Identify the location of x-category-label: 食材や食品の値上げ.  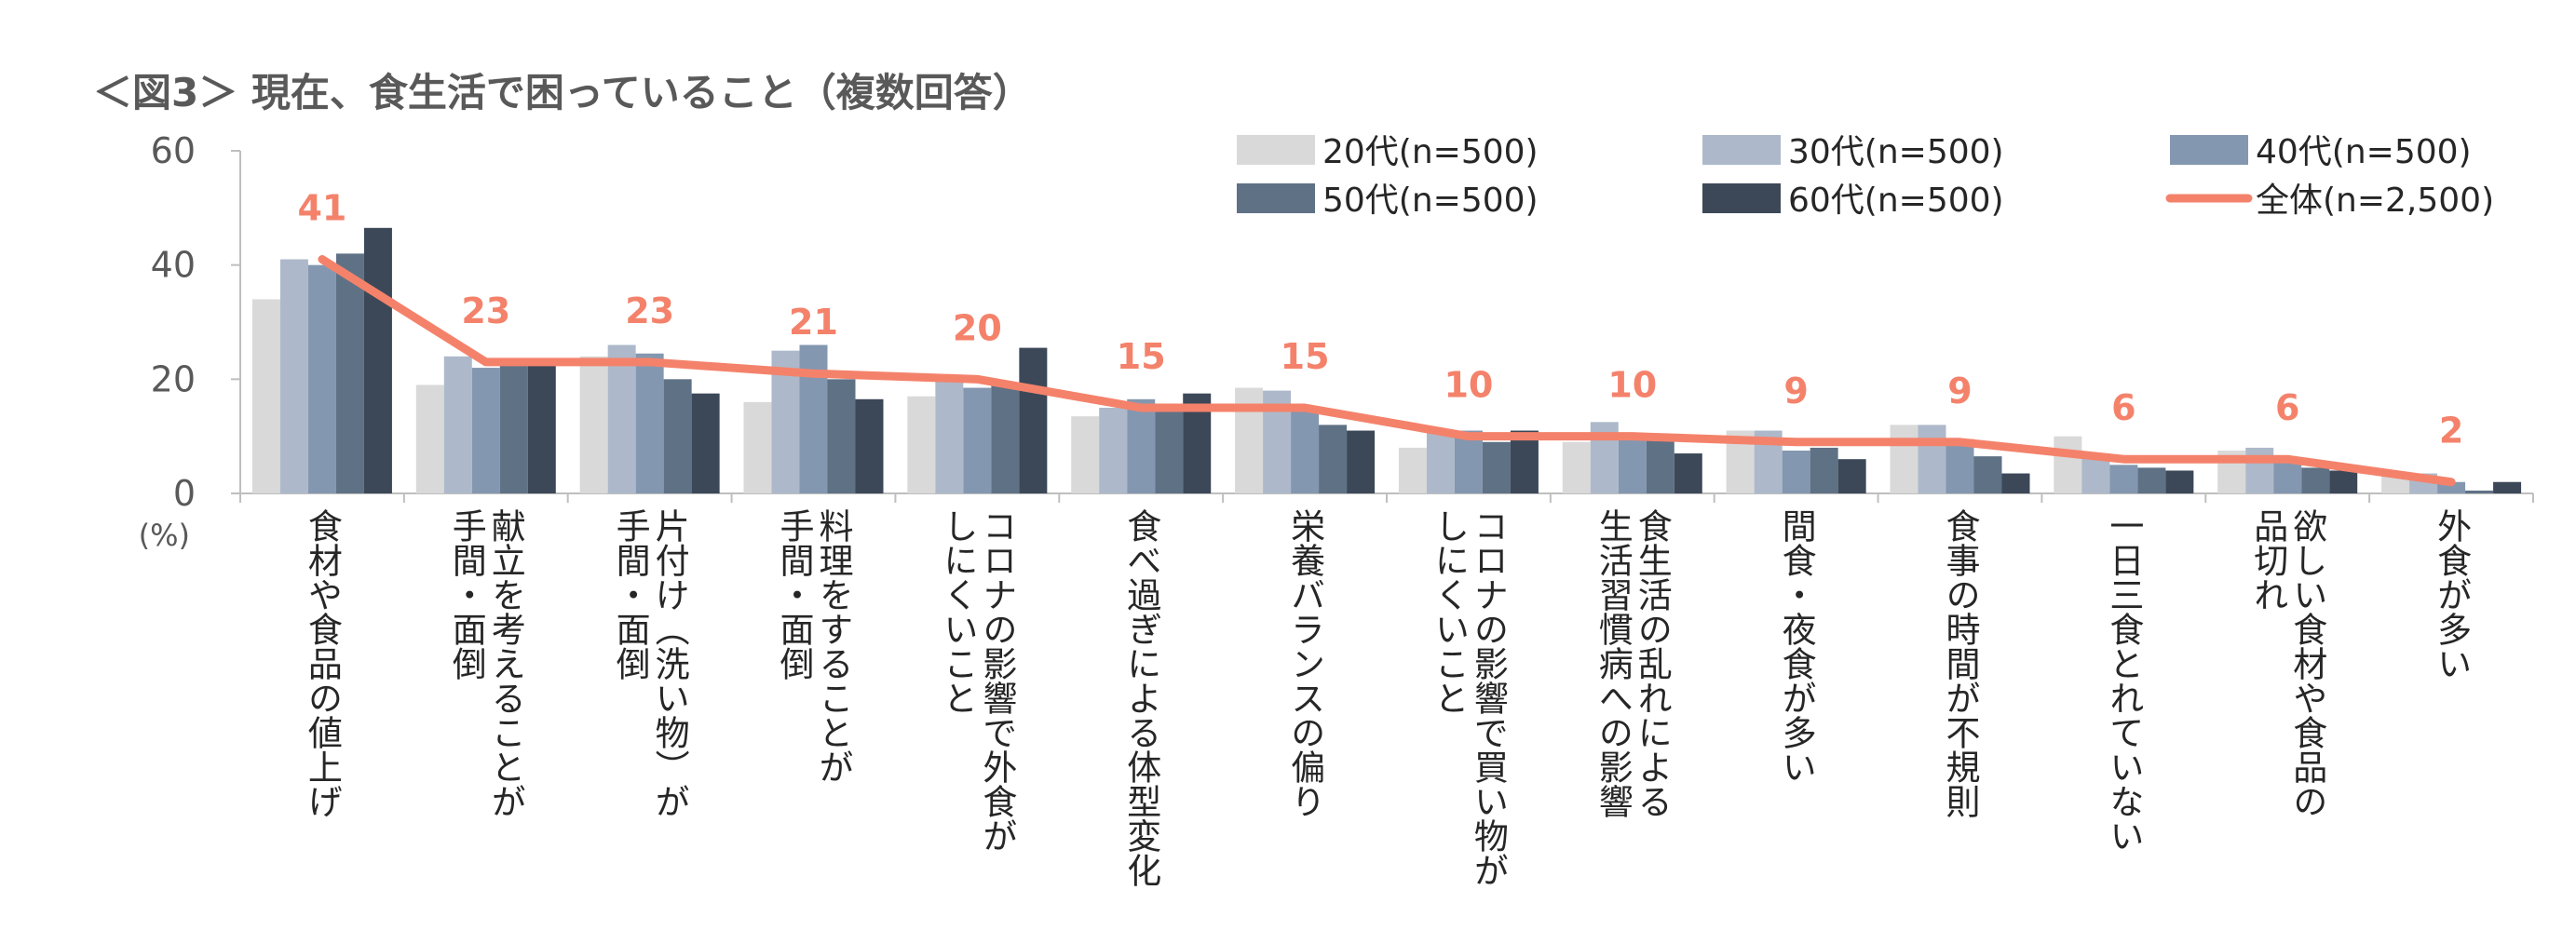
(322, 663).